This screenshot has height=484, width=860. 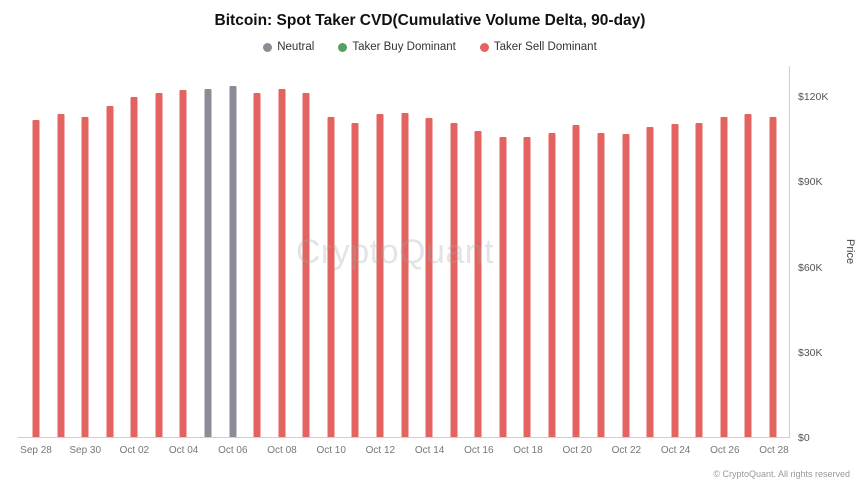 What do you see at coordinates (626, 450) in the screenshot?
I see `x-axis-tick-label: Oct 22` at bounding box center [626, 450].